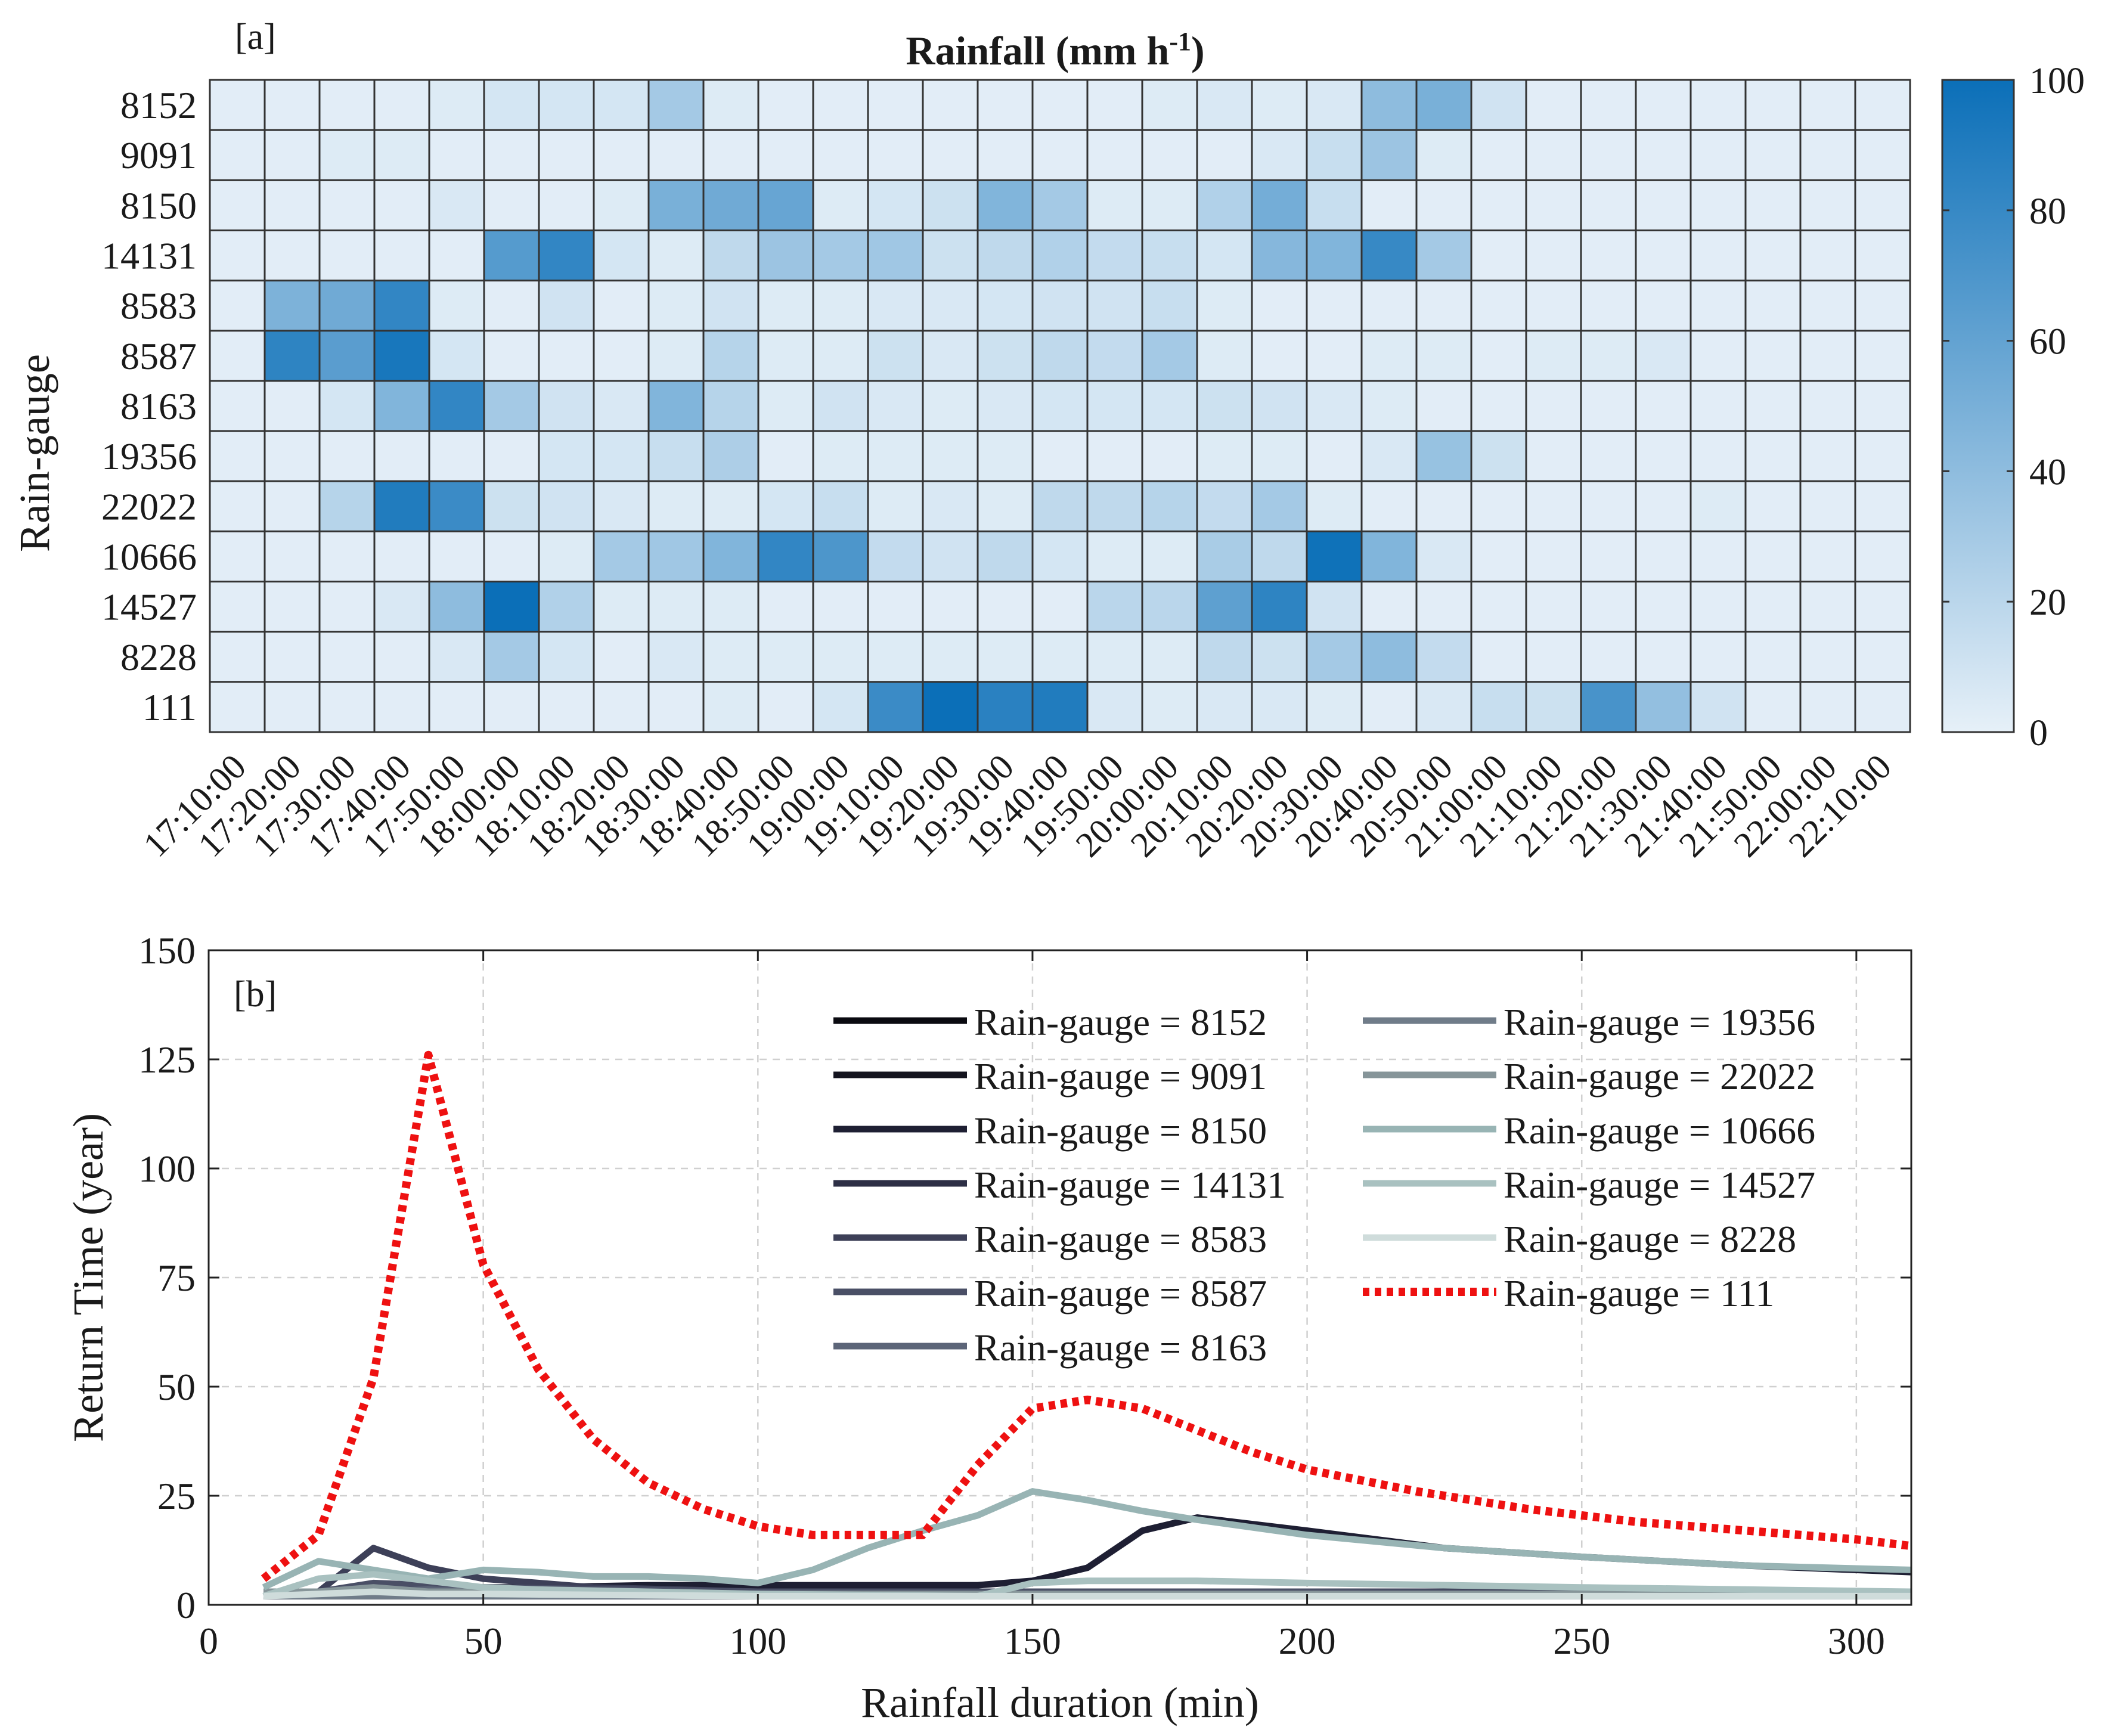 This screenshot has height=1736, width=2108. Describe the element at coordinates (256, 994) in the screenshot. I see `panel-b-label: [b]` at that location.